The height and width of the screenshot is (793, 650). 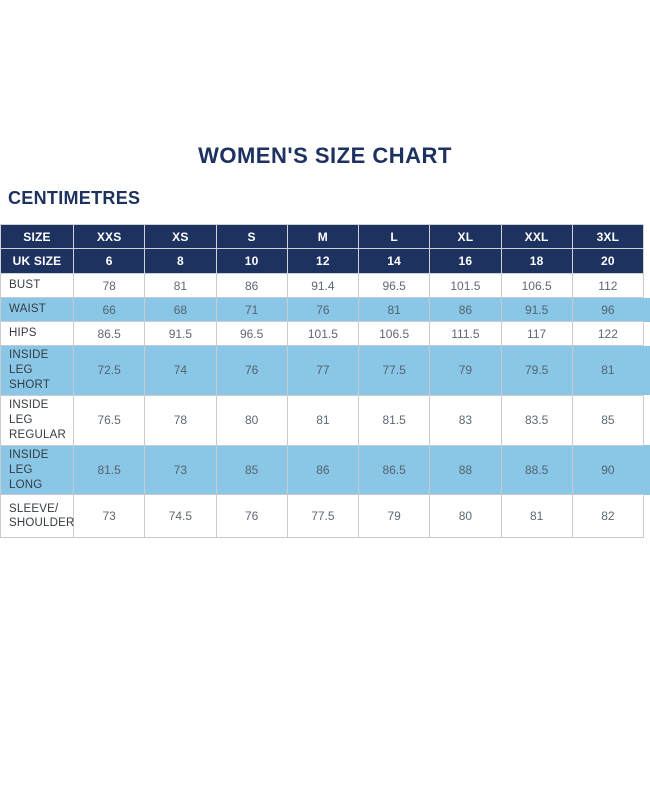 I want to click on data-cell: 83.5, so click(x=536, y=420).